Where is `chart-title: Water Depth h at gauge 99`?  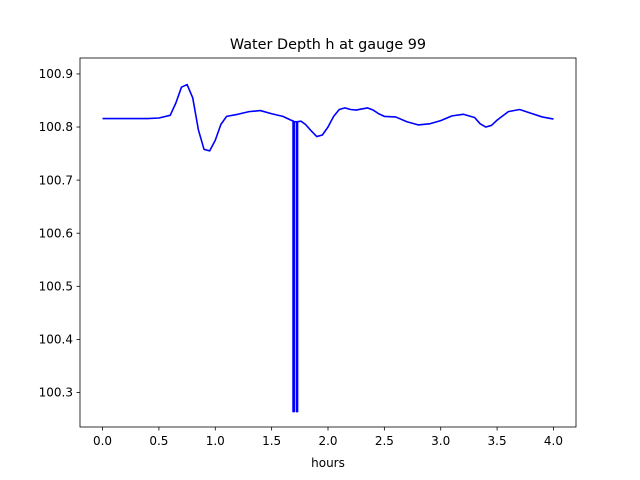
chart-title: Water Depth h at gauge 99 is located at coordinates (328, 45).